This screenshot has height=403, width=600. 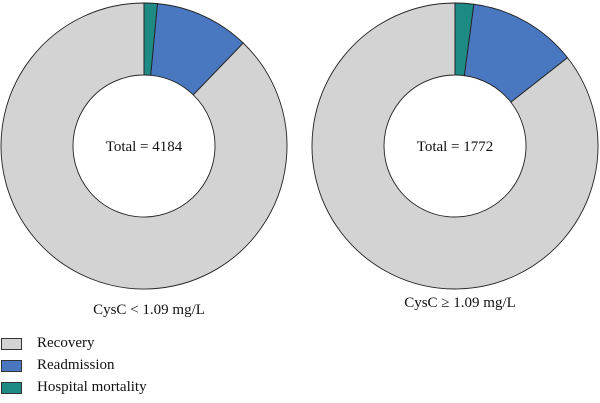 I want to click on legend: Recovery Readmission Hospital mortality, so click(x=110, y=367).